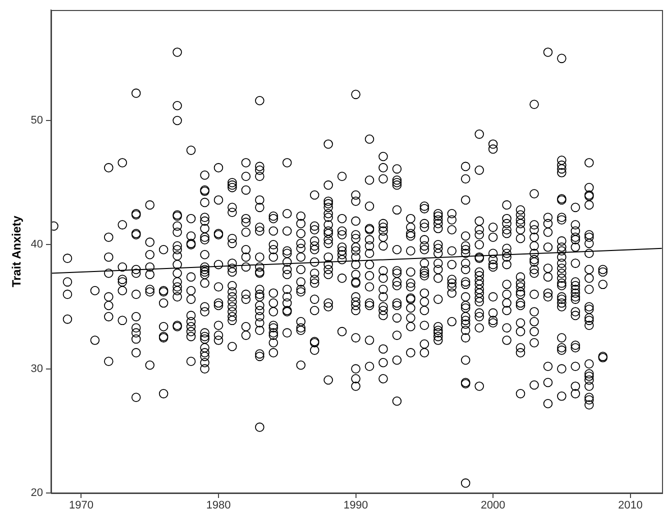 The height and width of the screenshot is (514, 667). Describe the element at coordinates (36, 493) in the screenshot. I see `y-tick-label: 20` at that location.